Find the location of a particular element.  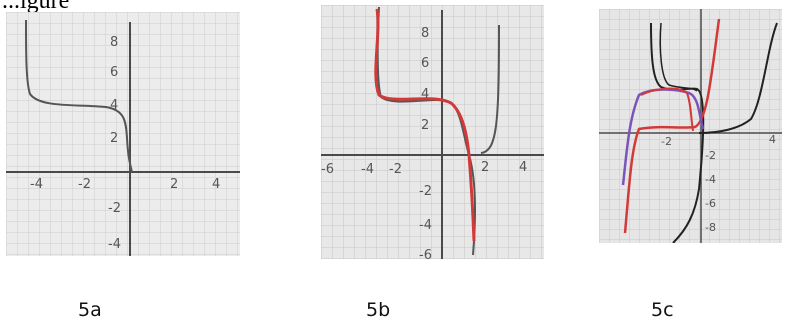

red-curve-5b is located at coordinates (425, 125).